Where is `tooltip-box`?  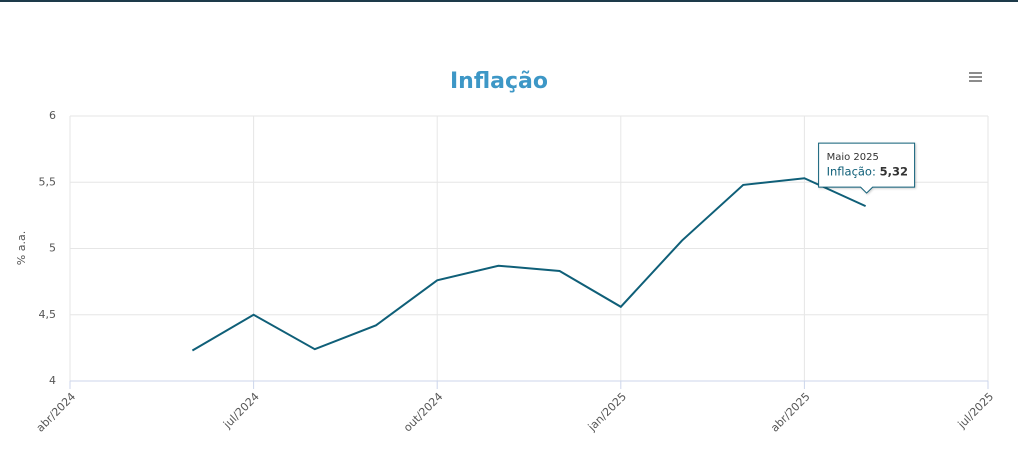
tooltip-box is located at coordinates (867, 168).